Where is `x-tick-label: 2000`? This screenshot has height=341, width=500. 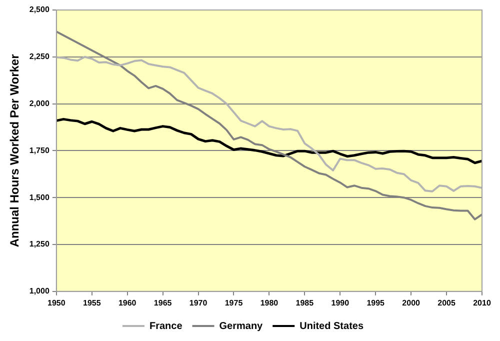 x-tick-label: 2000 is located at coordinates (411, 303).